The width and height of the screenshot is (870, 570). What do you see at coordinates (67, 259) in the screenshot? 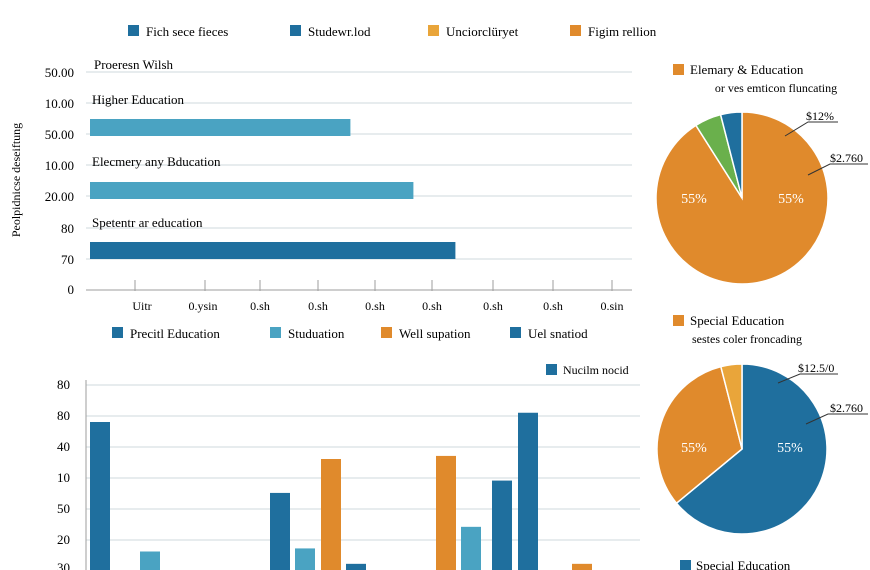
I see `y-tick-label: 70` at bounding box center [67, 259].